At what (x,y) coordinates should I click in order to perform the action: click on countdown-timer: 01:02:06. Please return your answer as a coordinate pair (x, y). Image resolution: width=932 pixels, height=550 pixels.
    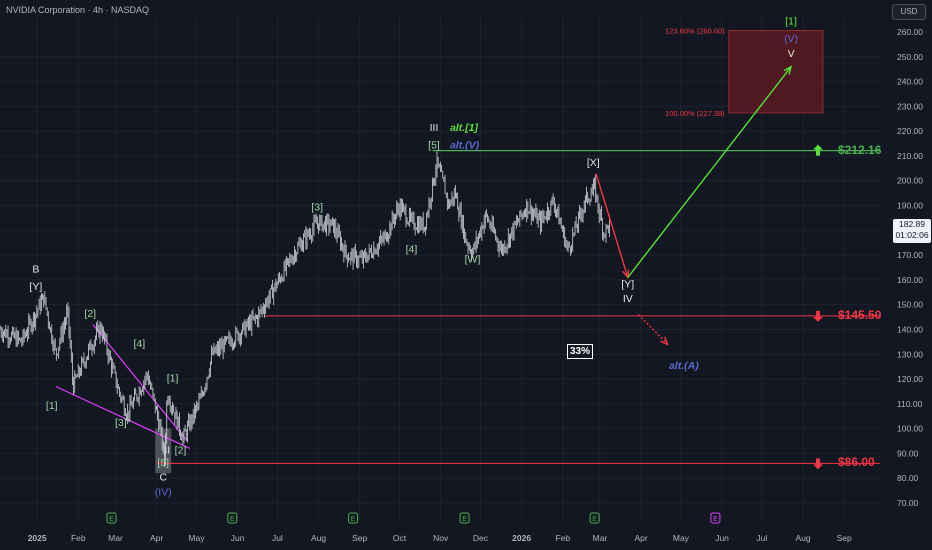
    Looking at the image, I should click on (912, 235).